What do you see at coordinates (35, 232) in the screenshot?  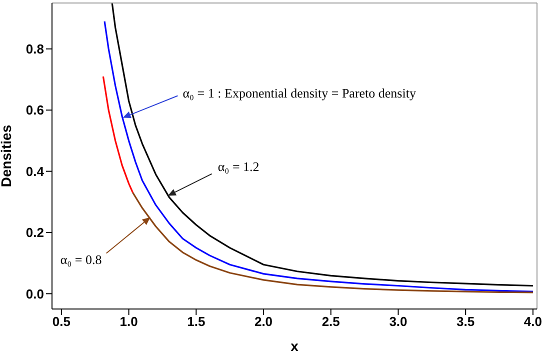 I see `y-tick-label: 0.2` at bounding box center [35, 232].